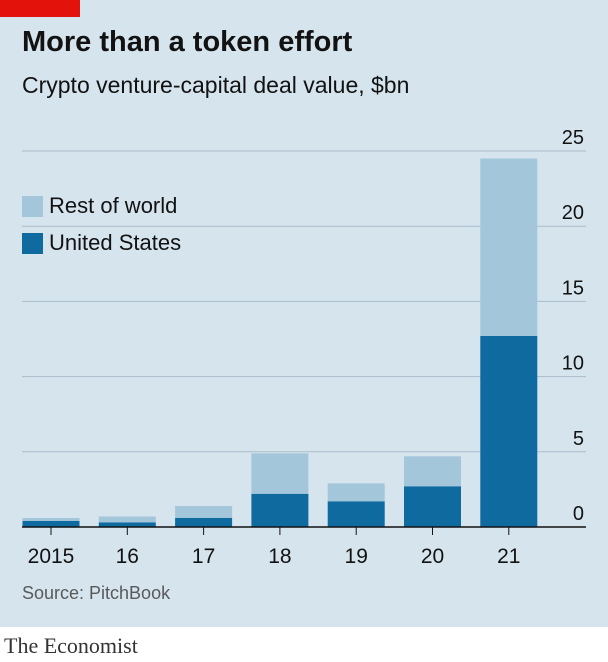  I want to click on x-tick-label-17: 17, so click(203, 556).